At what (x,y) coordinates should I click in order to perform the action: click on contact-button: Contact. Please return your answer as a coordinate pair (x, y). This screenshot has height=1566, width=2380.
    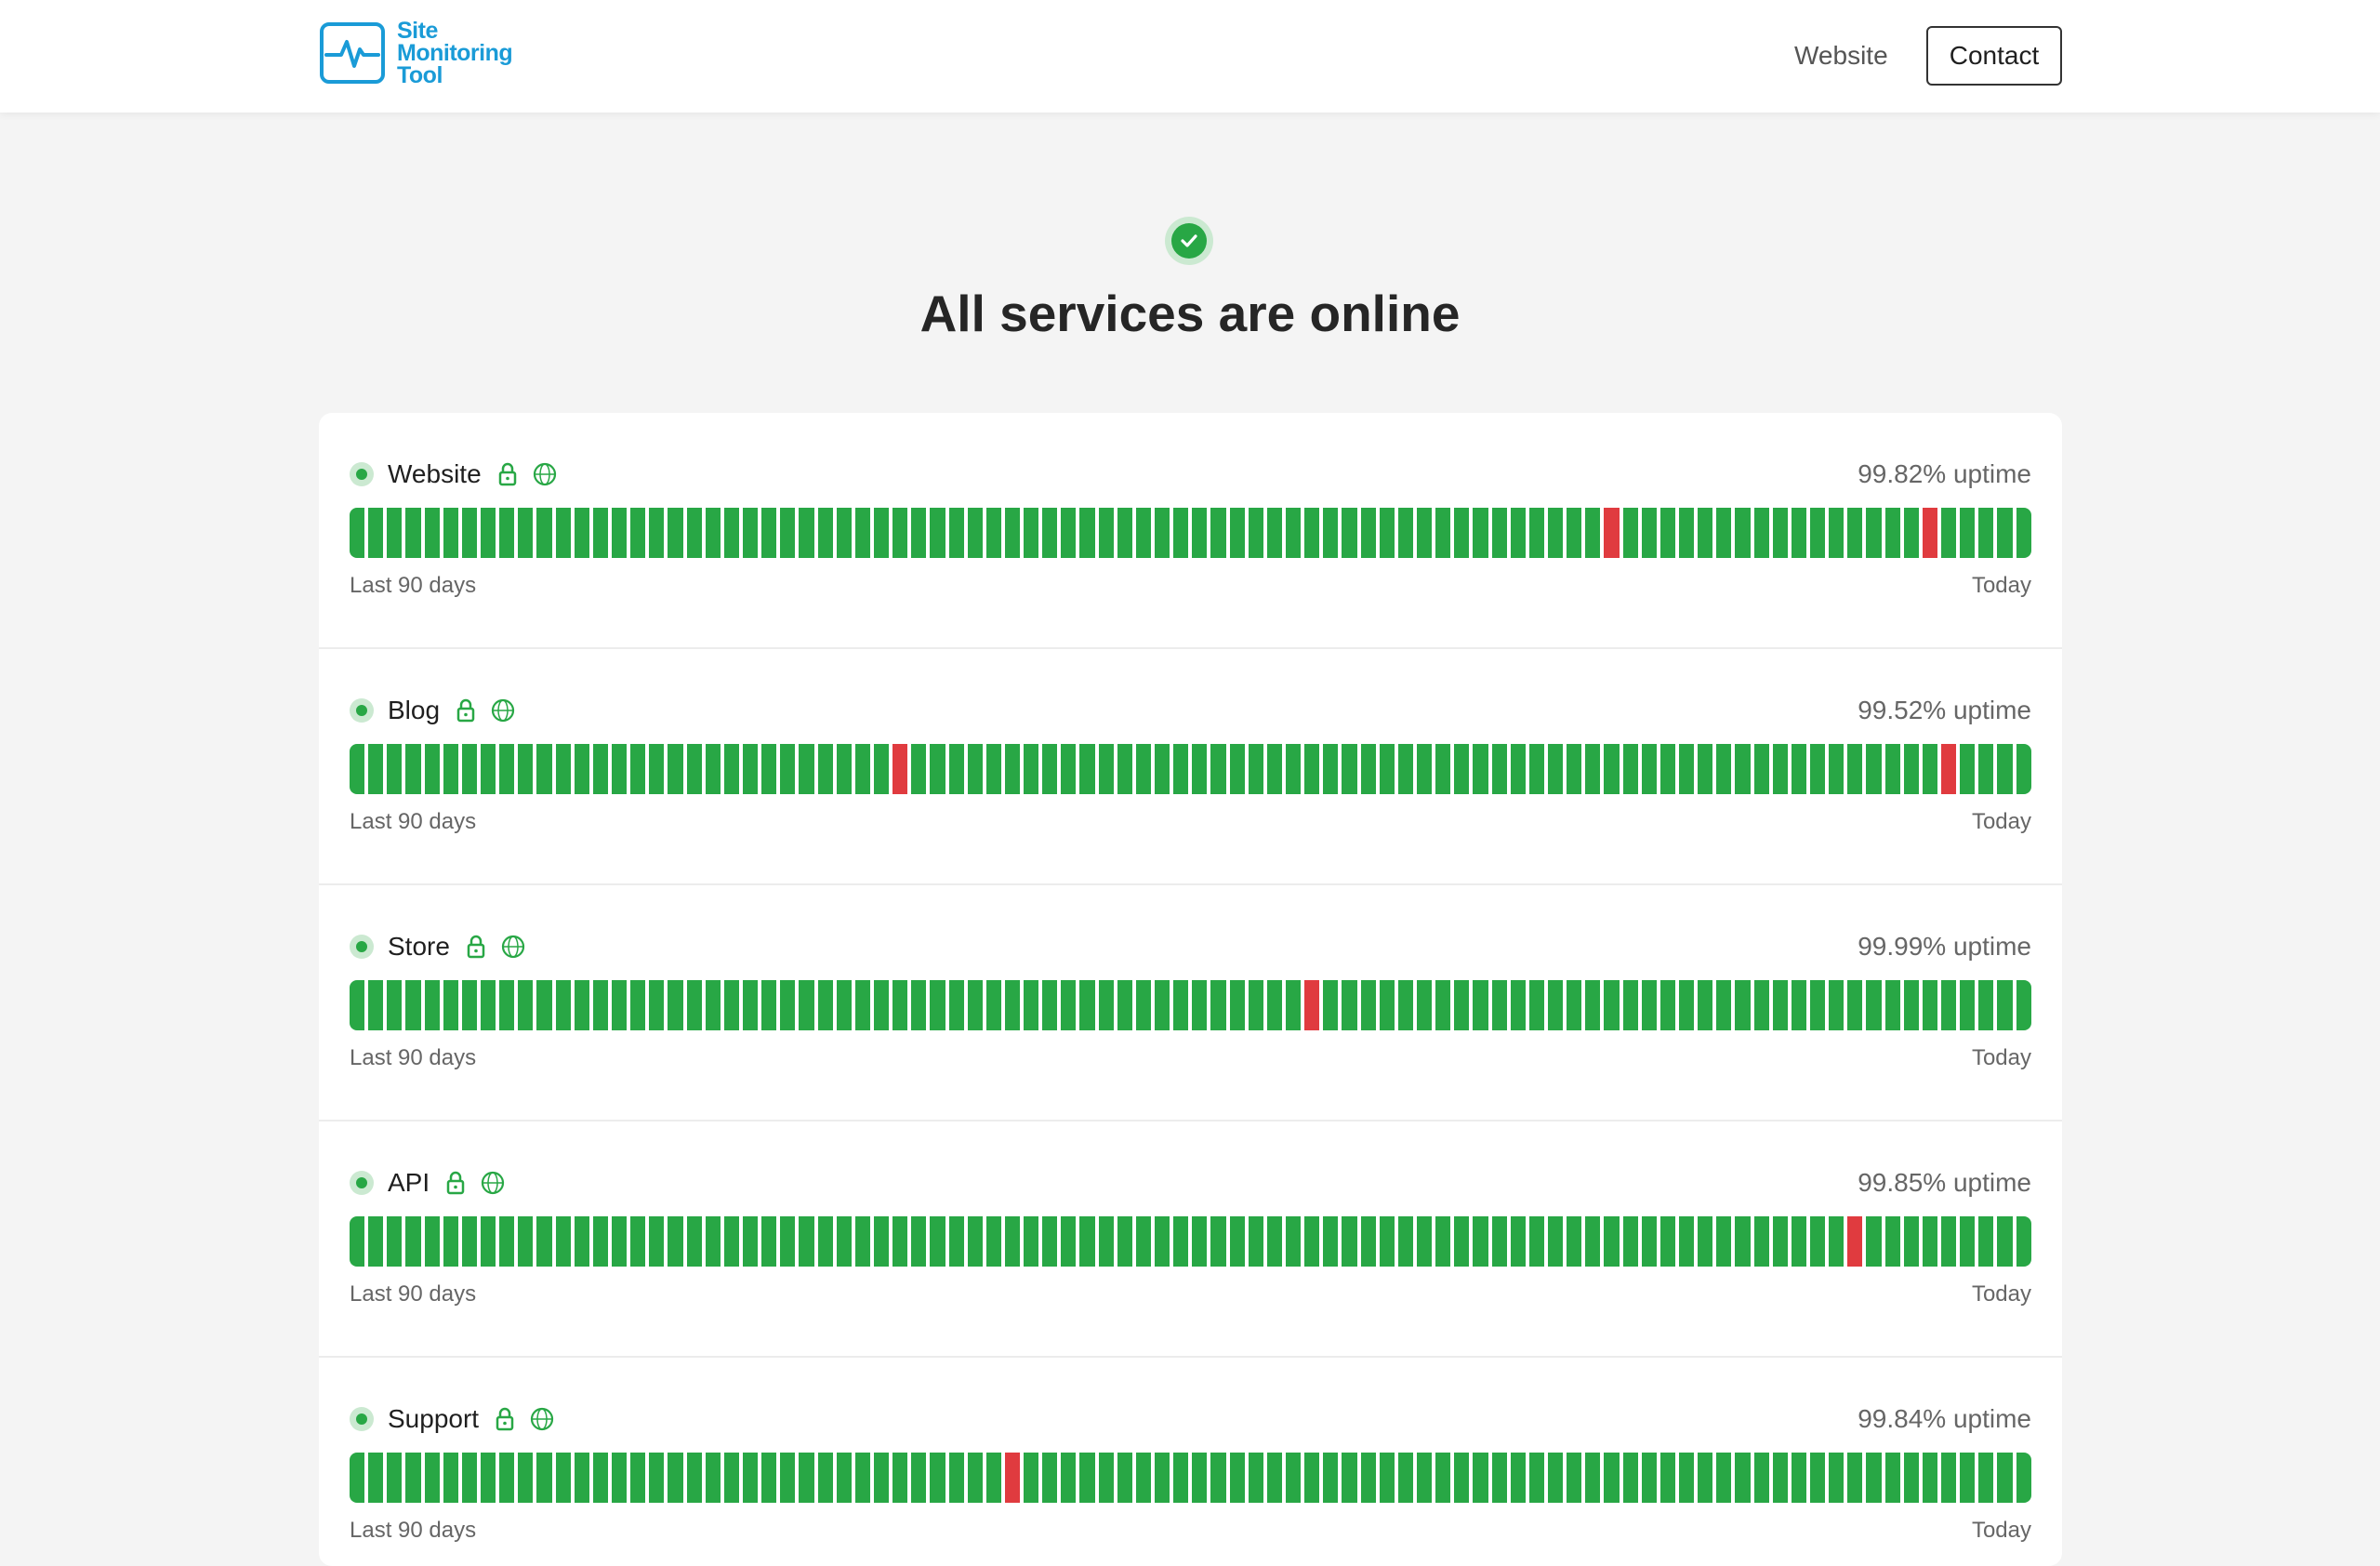
    Looking at the image, I should click on (1994, 56).